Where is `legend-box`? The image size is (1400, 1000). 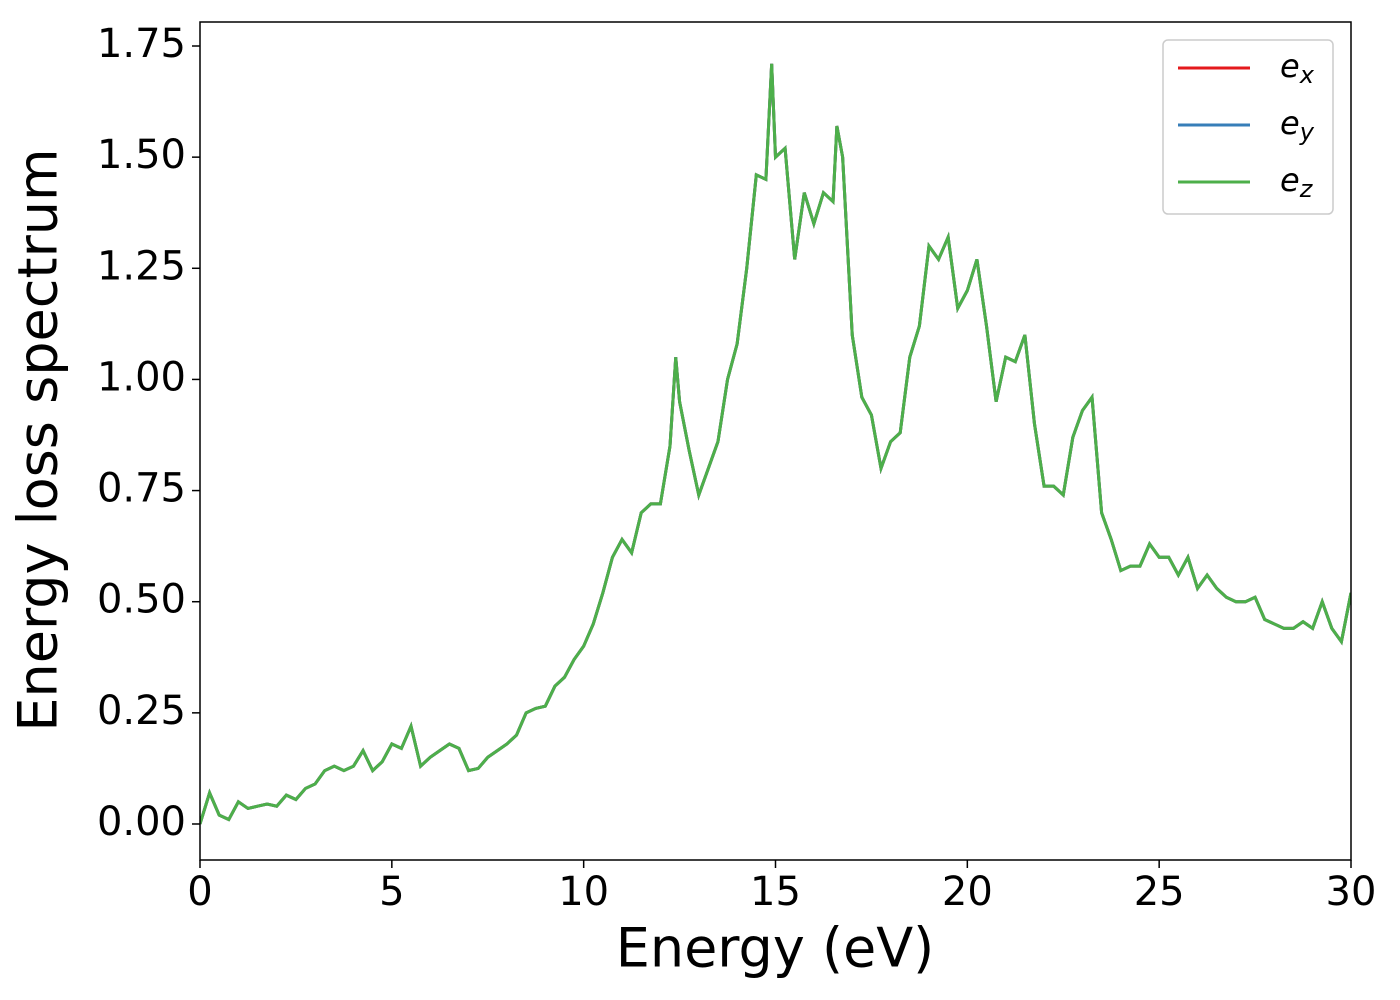 legend-box is located at coordinates (1248, 127).